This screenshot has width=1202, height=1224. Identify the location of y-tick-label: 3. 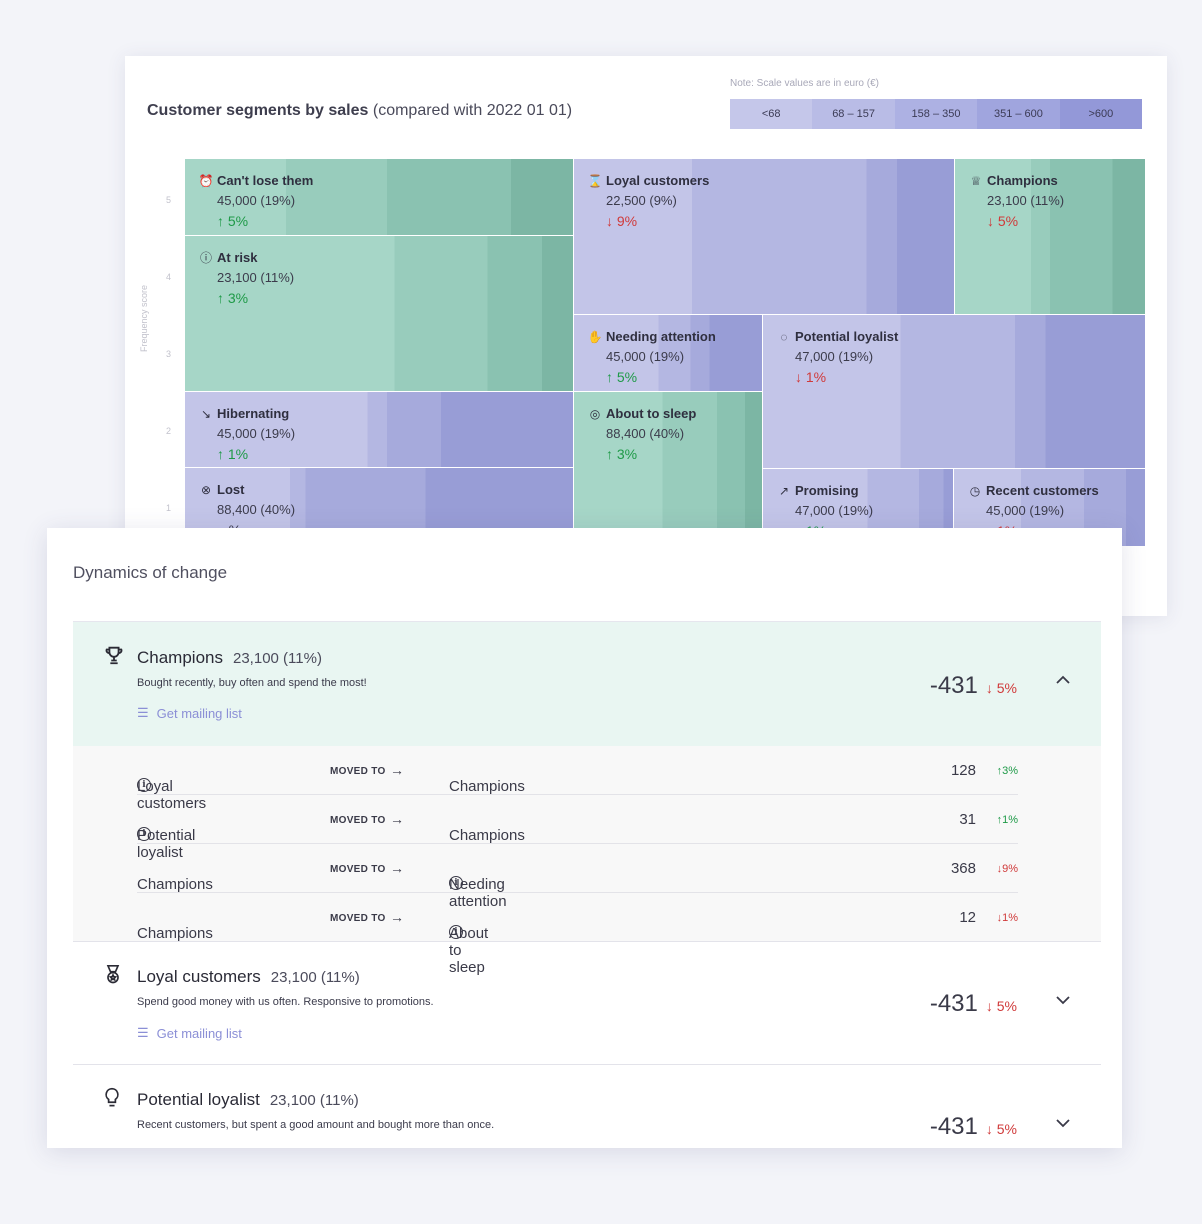
(169, 354).